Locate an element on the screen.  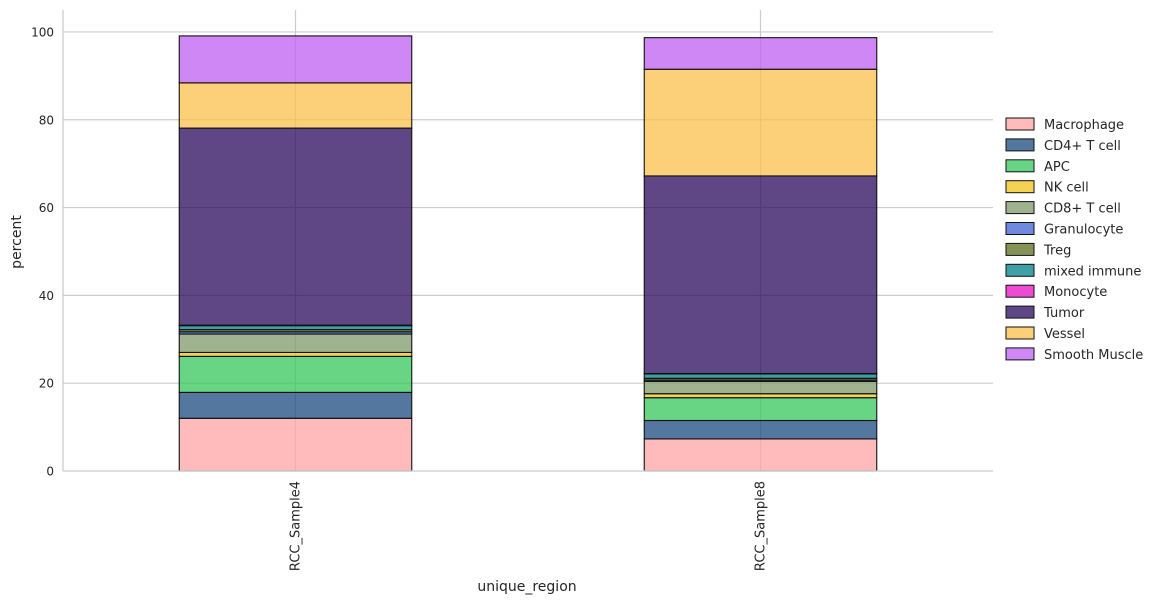
y-tick-label: 80 is located at coordinates (46, 120).